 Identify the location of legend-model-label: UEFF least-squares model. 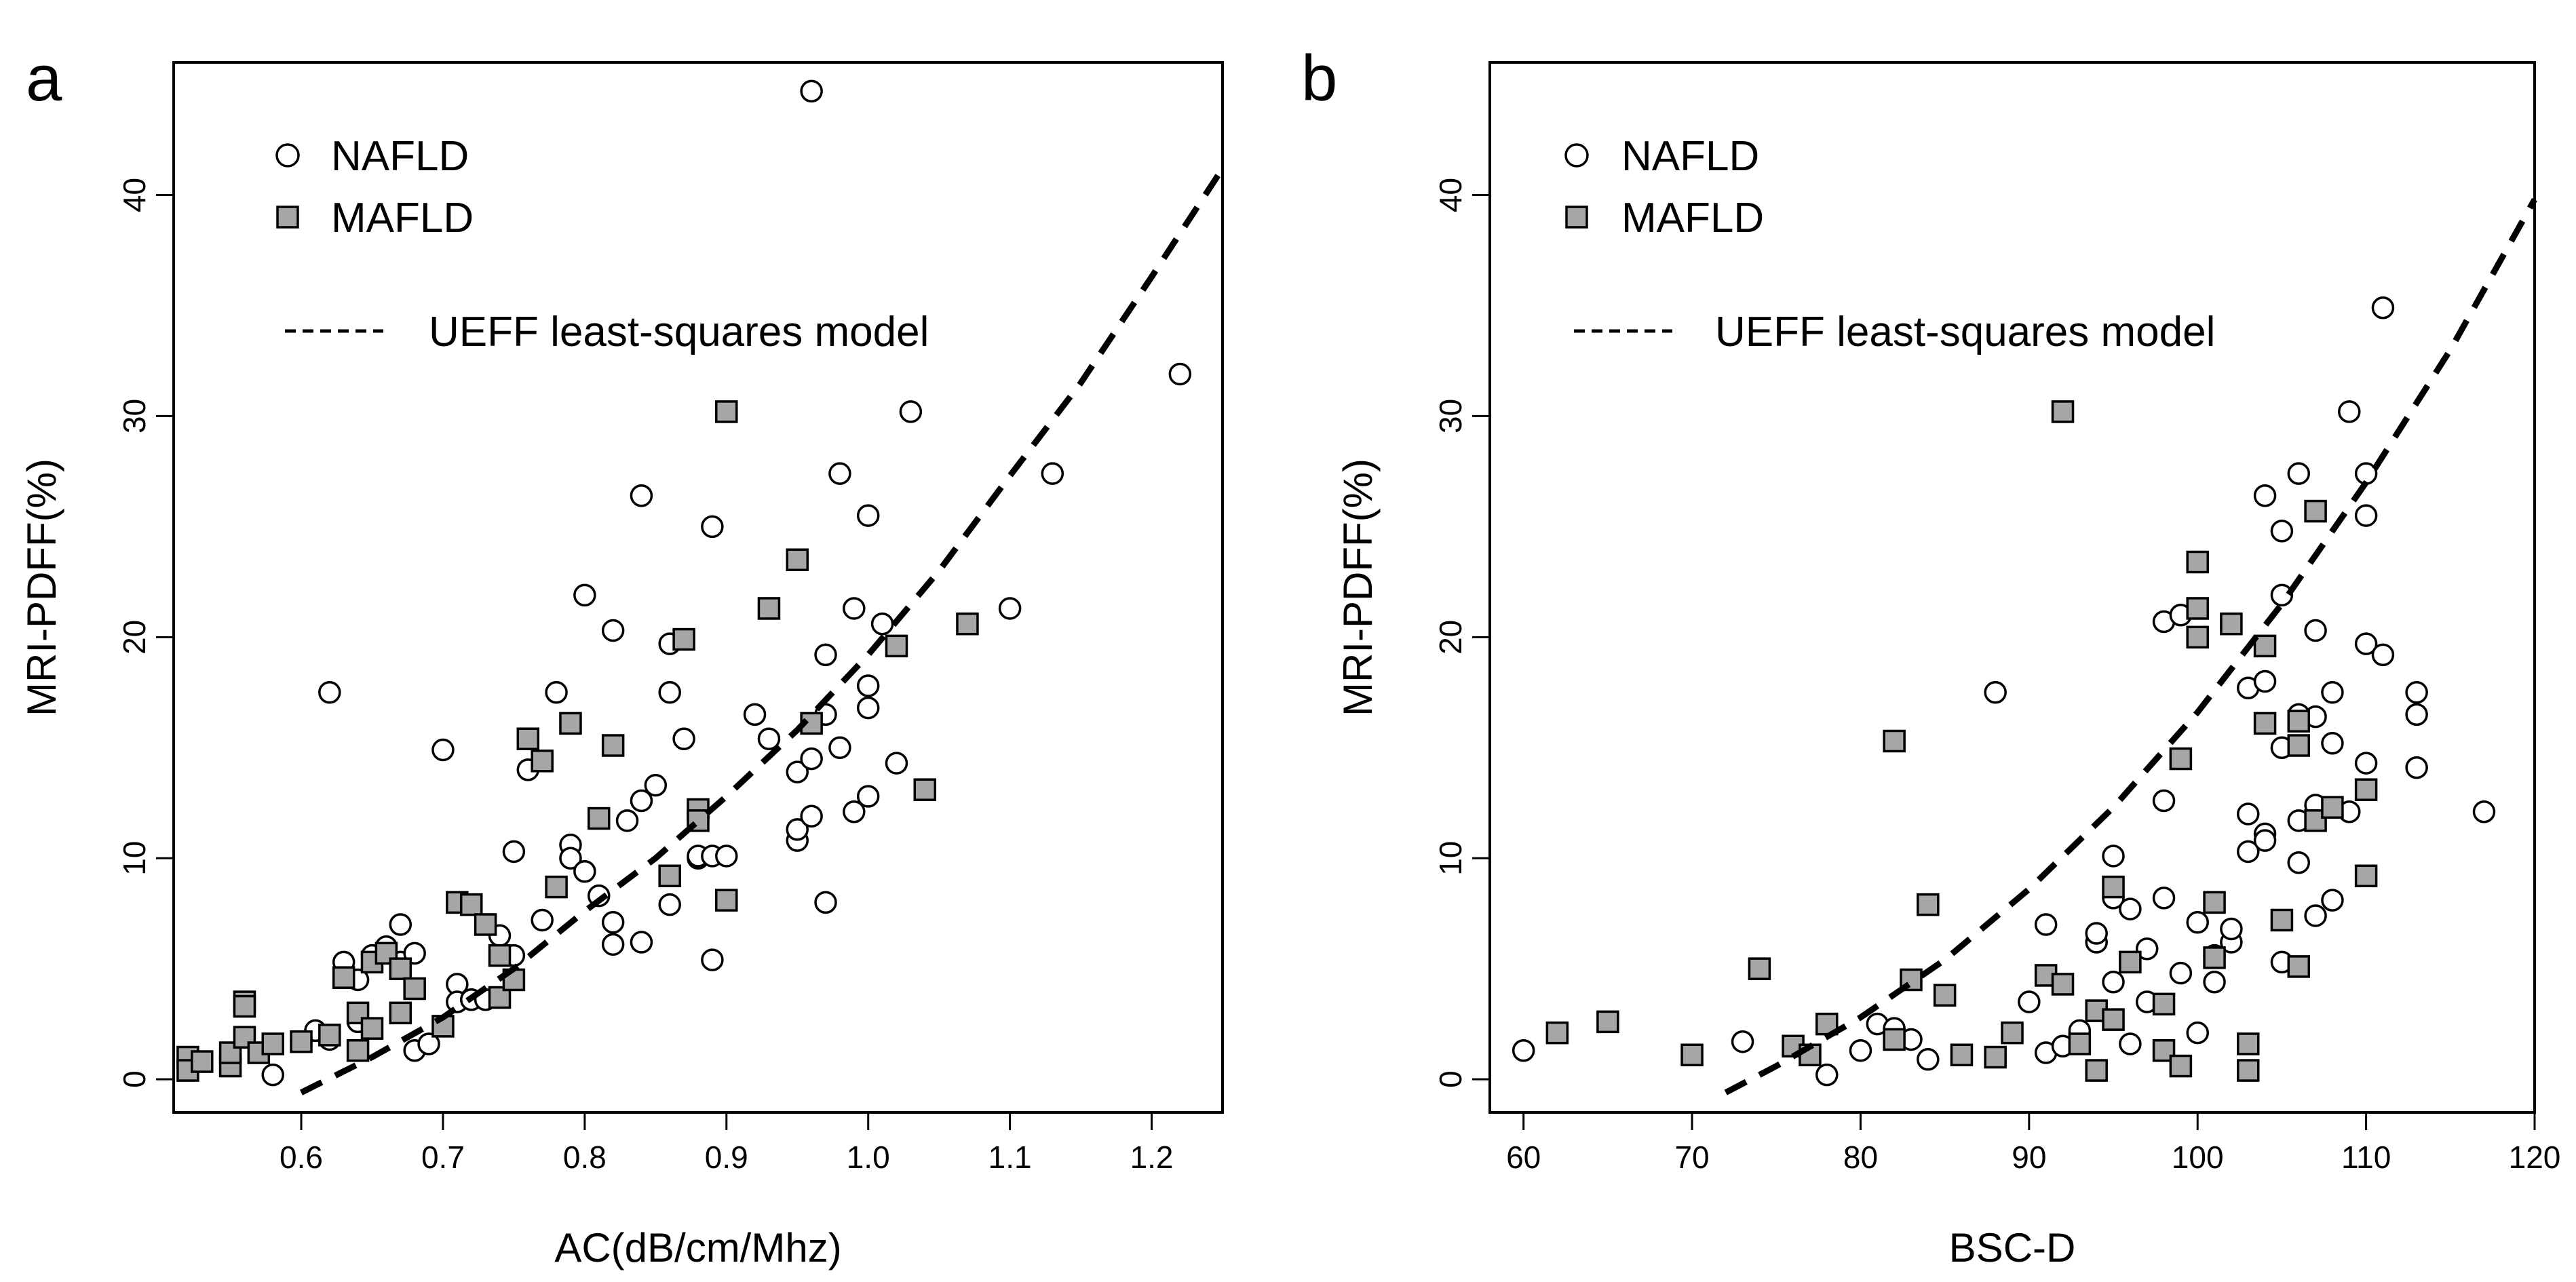
(1965, 332).